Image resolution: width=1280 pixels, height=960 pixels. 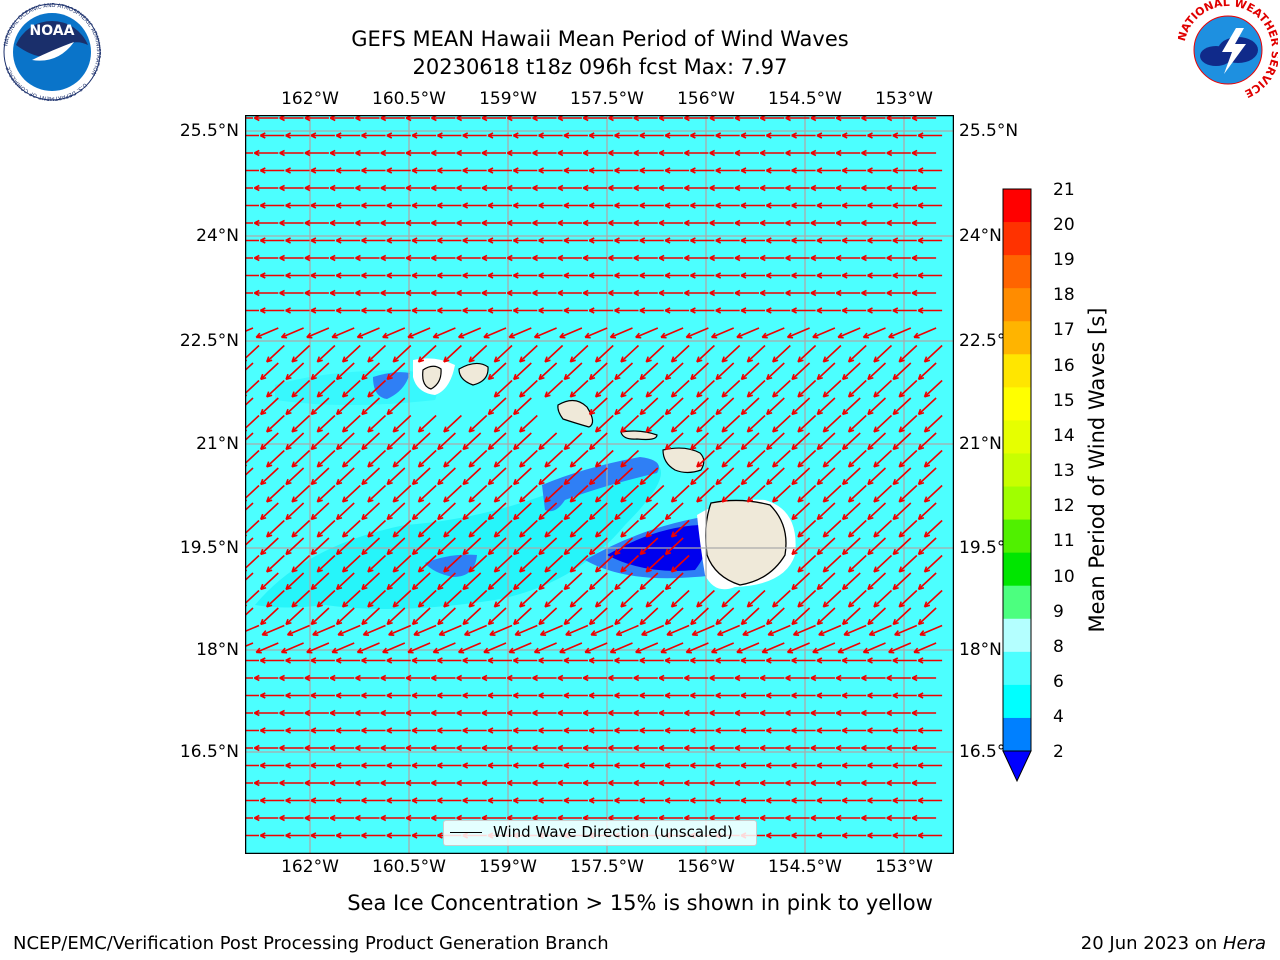 What do you see at coordinates (607, 99) in the screenshot?
I see `lon-label-top: 157.5°W` at bounding box center [607, 99].